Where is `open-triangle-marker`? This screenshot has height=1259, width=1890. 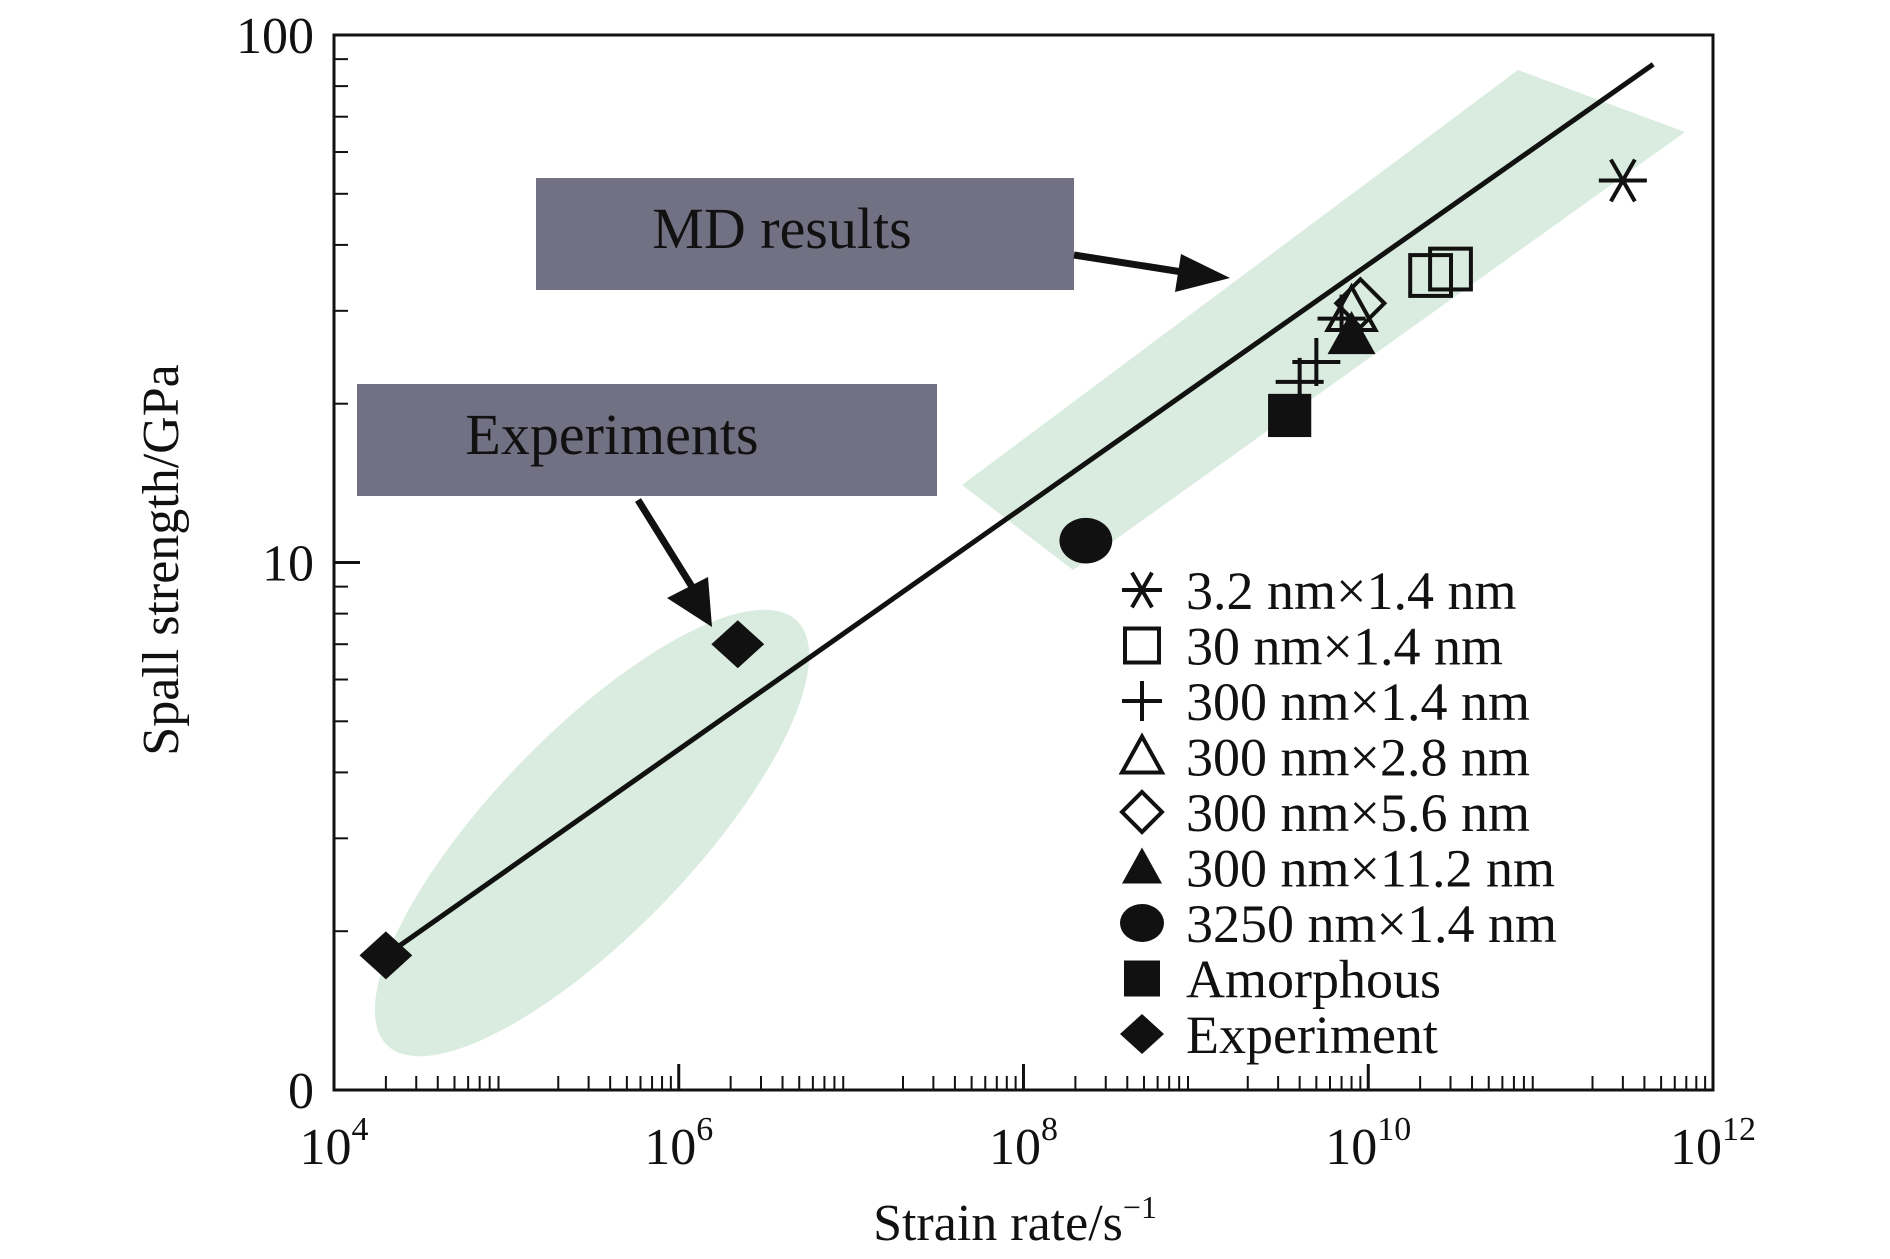
open-triangle-marker is located at coordinates (1142, 753).